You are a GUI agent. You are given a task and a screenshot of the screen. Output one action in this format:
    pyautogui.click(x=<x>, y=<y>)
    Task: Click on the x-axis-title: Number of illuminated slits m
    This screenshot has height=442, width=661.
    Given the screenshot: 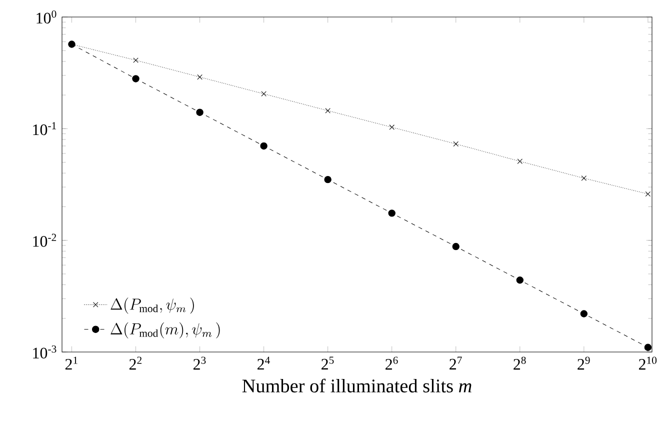 What is the action you would take?
    pyautogui.click(x=357, y=385)
    